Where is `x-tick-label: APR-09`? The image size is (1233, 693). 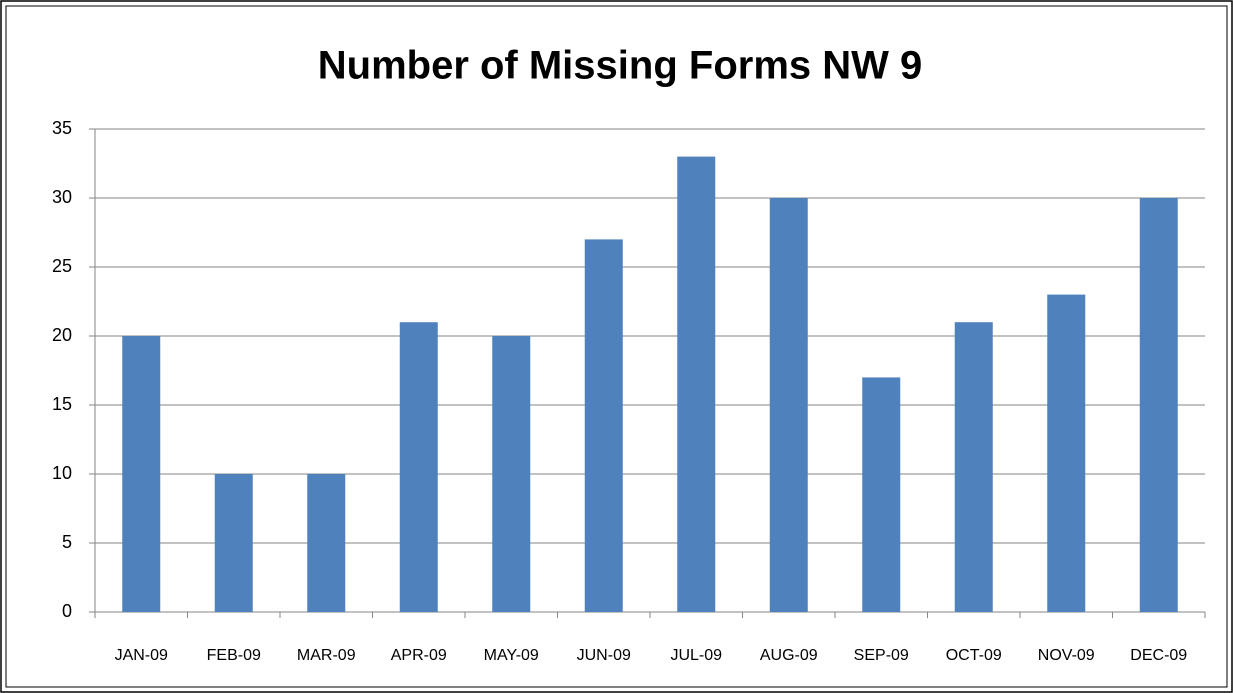 x-tick-label: APR-09 is located at coordinates (419, 655).